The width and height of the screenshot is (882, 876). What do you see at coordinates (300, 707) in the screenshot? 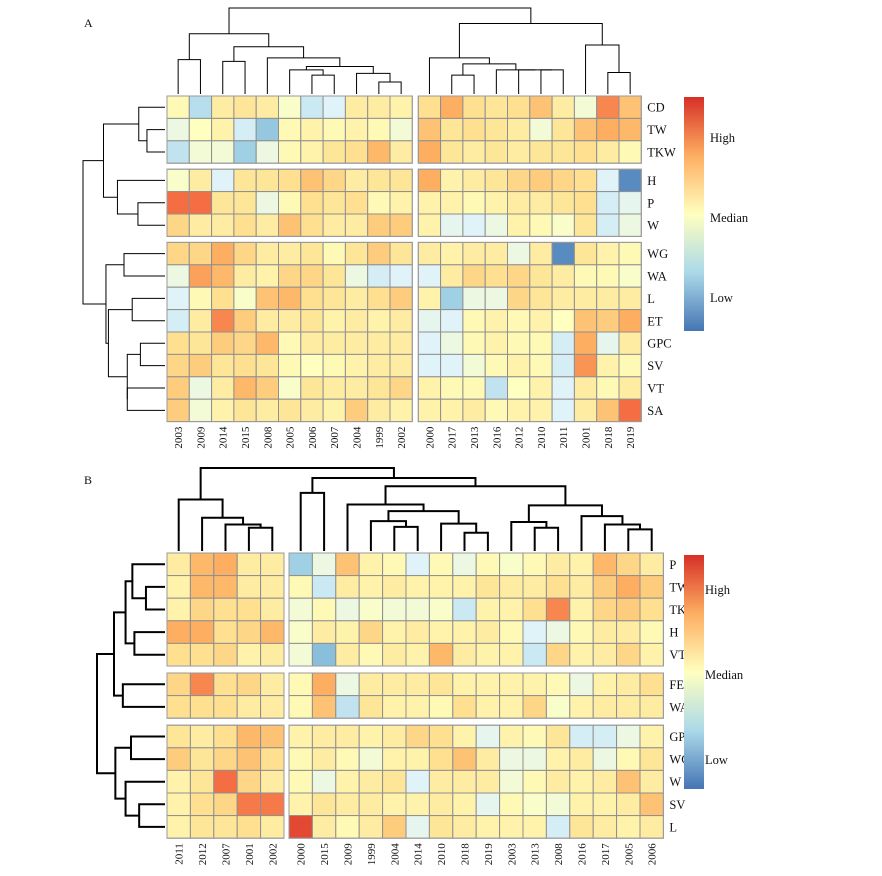
I see `cell-wa-2000` at bounding box center [300, 707].